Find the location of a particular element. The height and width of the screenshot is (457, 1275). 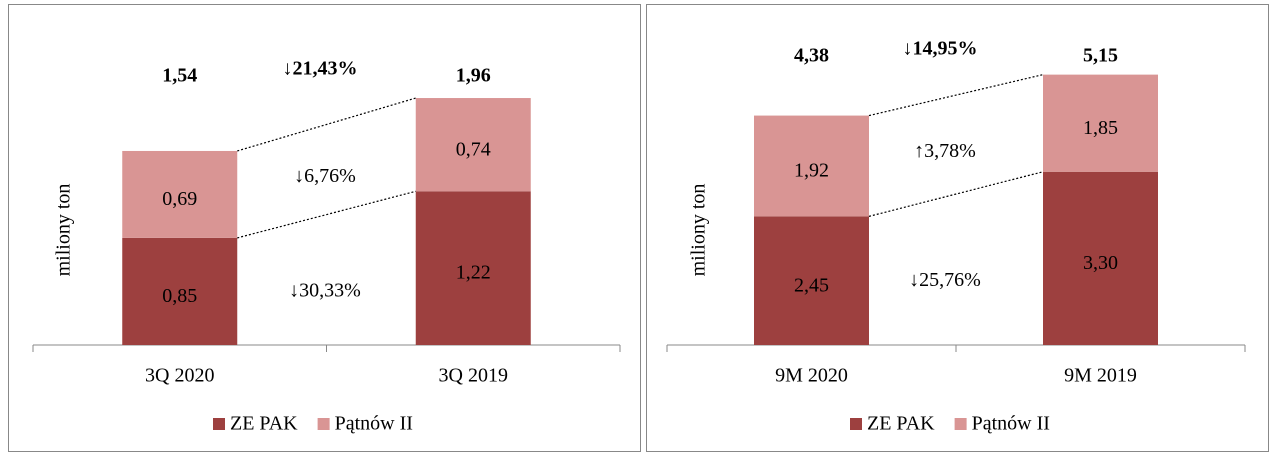

value-label: 1,22 is located at coordinates (473, 273).